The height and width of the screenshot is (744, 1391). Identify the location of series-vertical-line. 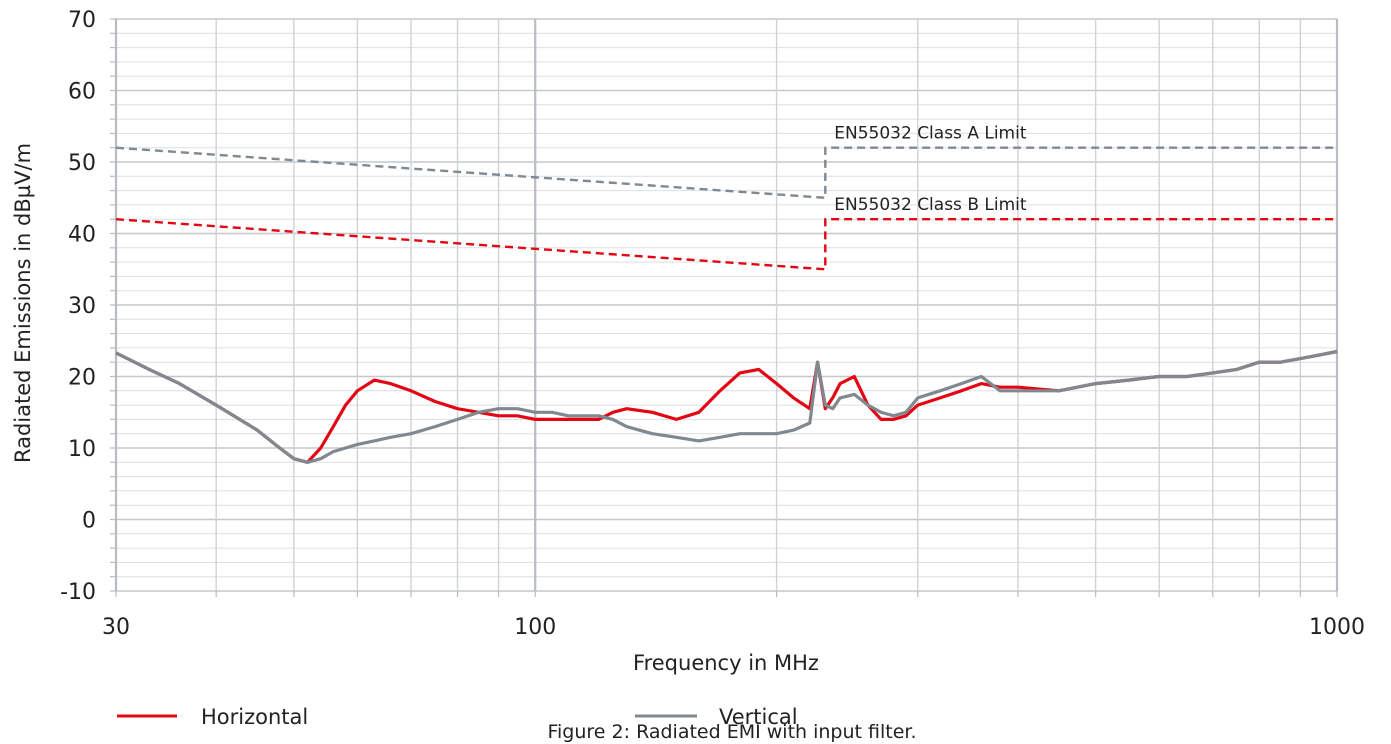
(726, 406).